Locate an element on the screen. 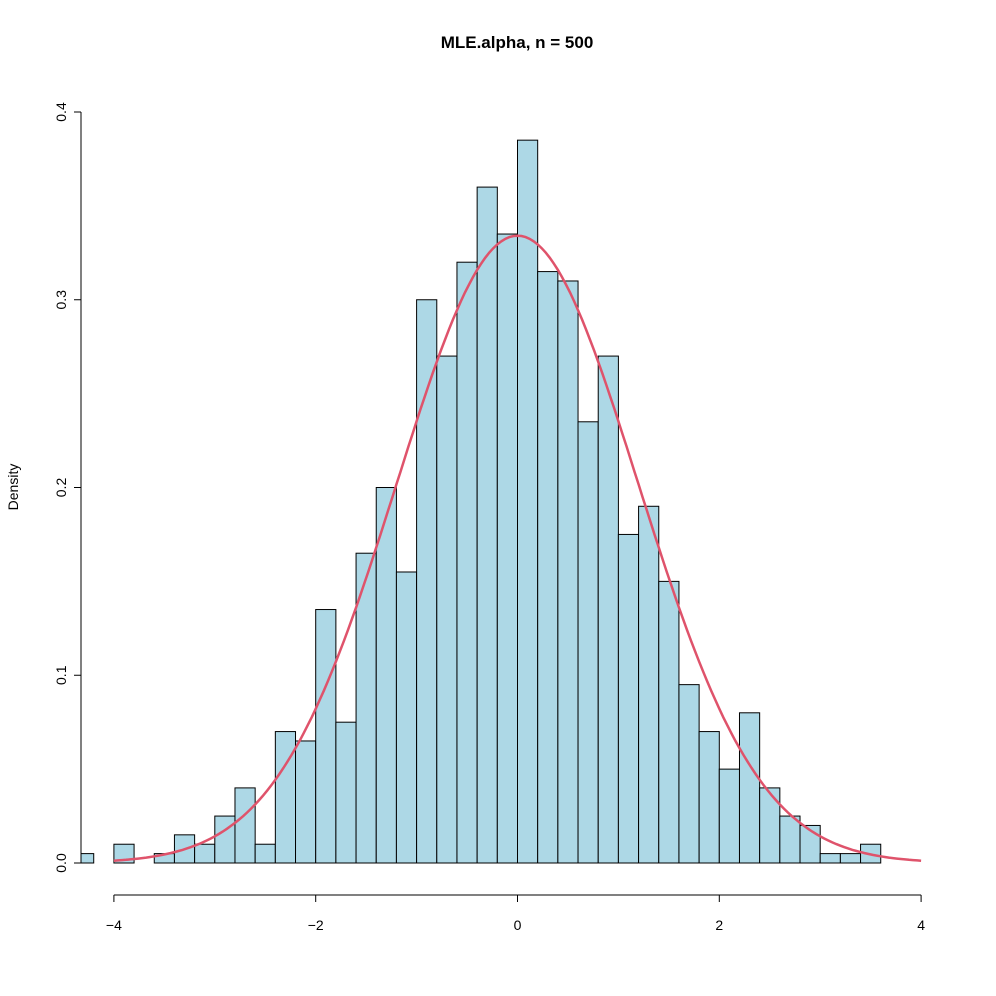  x-tick-label: −4 is located at coordinates (114, 925).